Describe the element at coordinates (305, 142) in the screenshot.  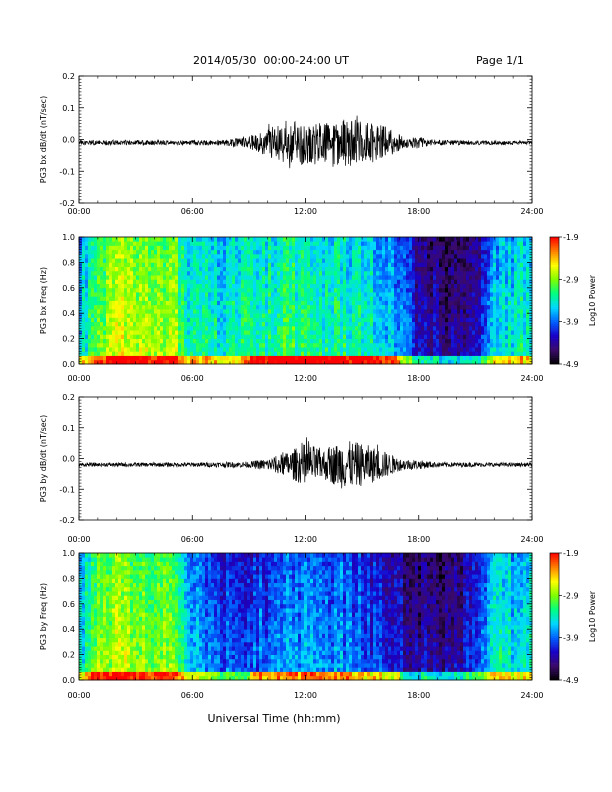
I see `dbdt-trace` at that location.